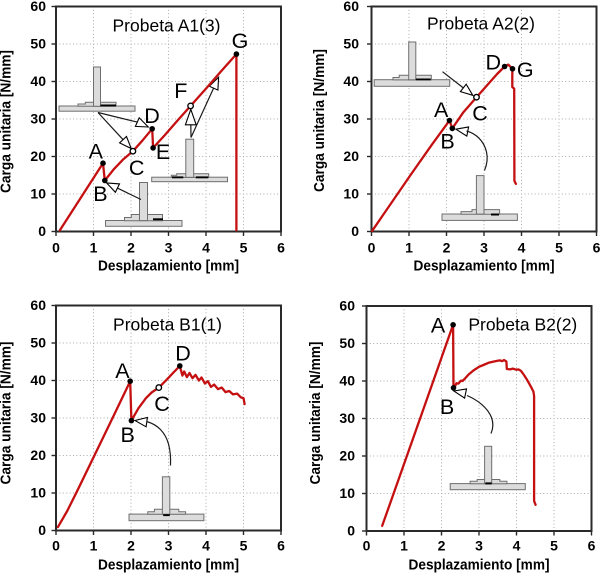 The image size is (600, 574). What do you see at coordinates (180, 91) in the screenshot?
I see `svg-text: F` at bounding box center [180, 91].